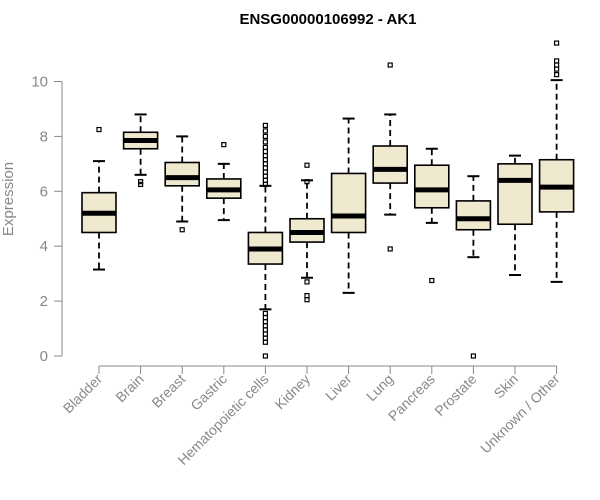 The height and width of the screenshot is (500, 600). What do you see at coordinates (506, 386) in the screenshot?
I see `x-tick-label: Skin` at bounding box center [506, 386].